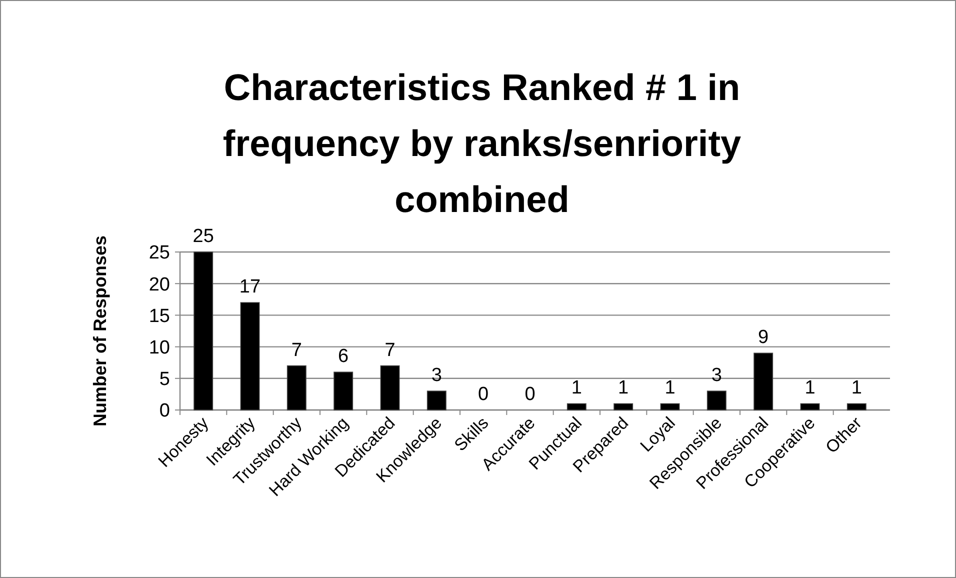 Image resolution: width=956 pixels, height=578 pixels. What do you see at coordinates (763, 337) in the screenshot?
I see `data-label: 9` at bounding box center [763, 337].